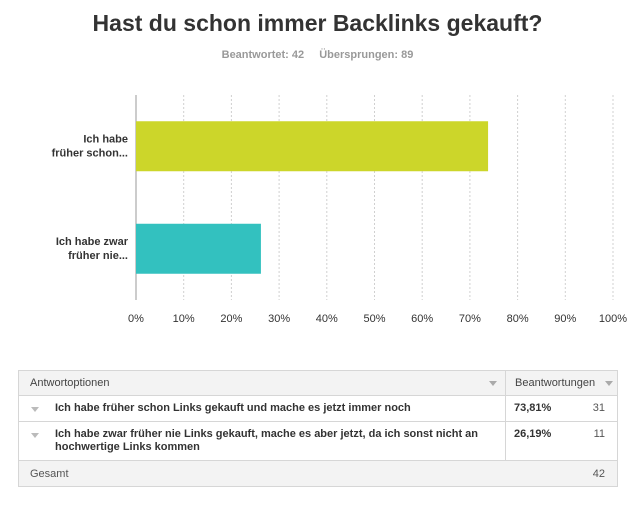 This screenshot has width=635, height=508. What do you see at coordinates (327, 319) in the screenshot?
I see `x-tick-label: 40%` at bounding box center [327, 319].